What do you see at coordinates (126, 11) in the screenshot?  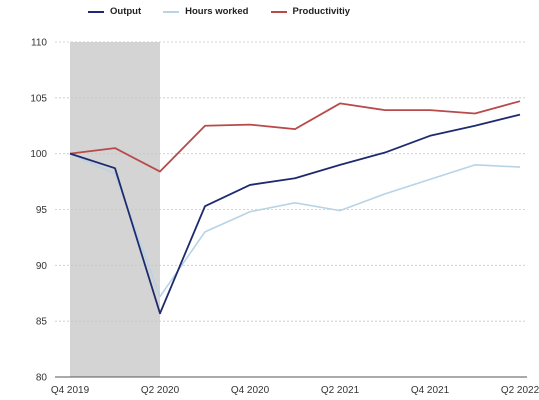 I see `legend-label-output: Output` at bounding box center [126, 11].